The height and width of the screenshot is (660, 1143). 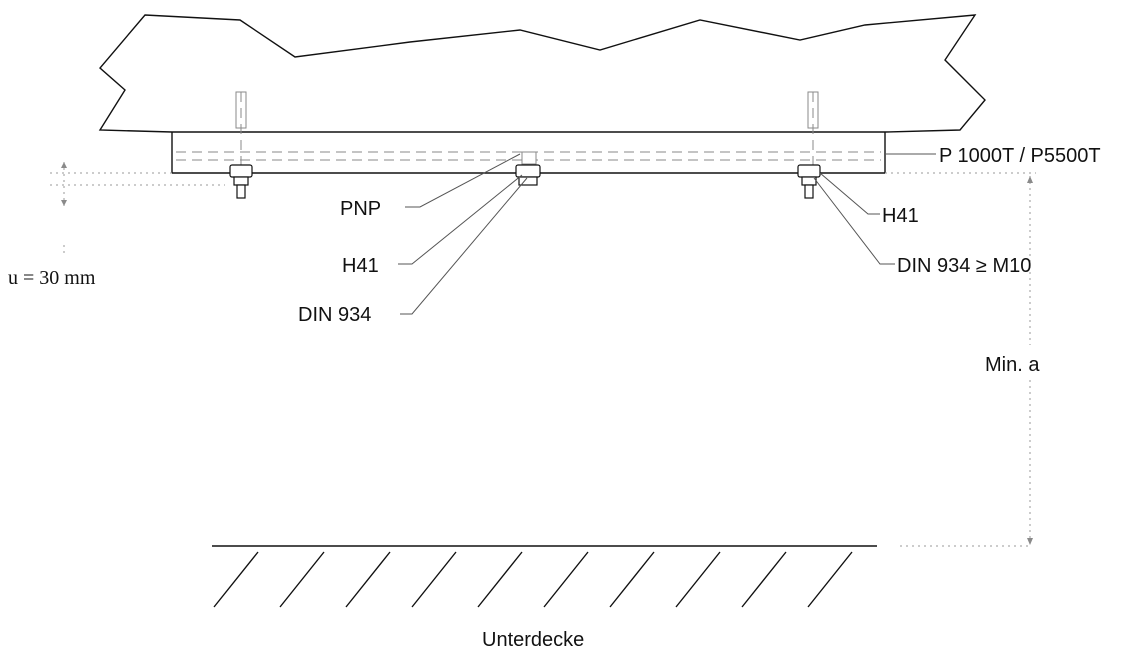 I want to click on label-min-a: Min. a, so click(x=1012, y=365).